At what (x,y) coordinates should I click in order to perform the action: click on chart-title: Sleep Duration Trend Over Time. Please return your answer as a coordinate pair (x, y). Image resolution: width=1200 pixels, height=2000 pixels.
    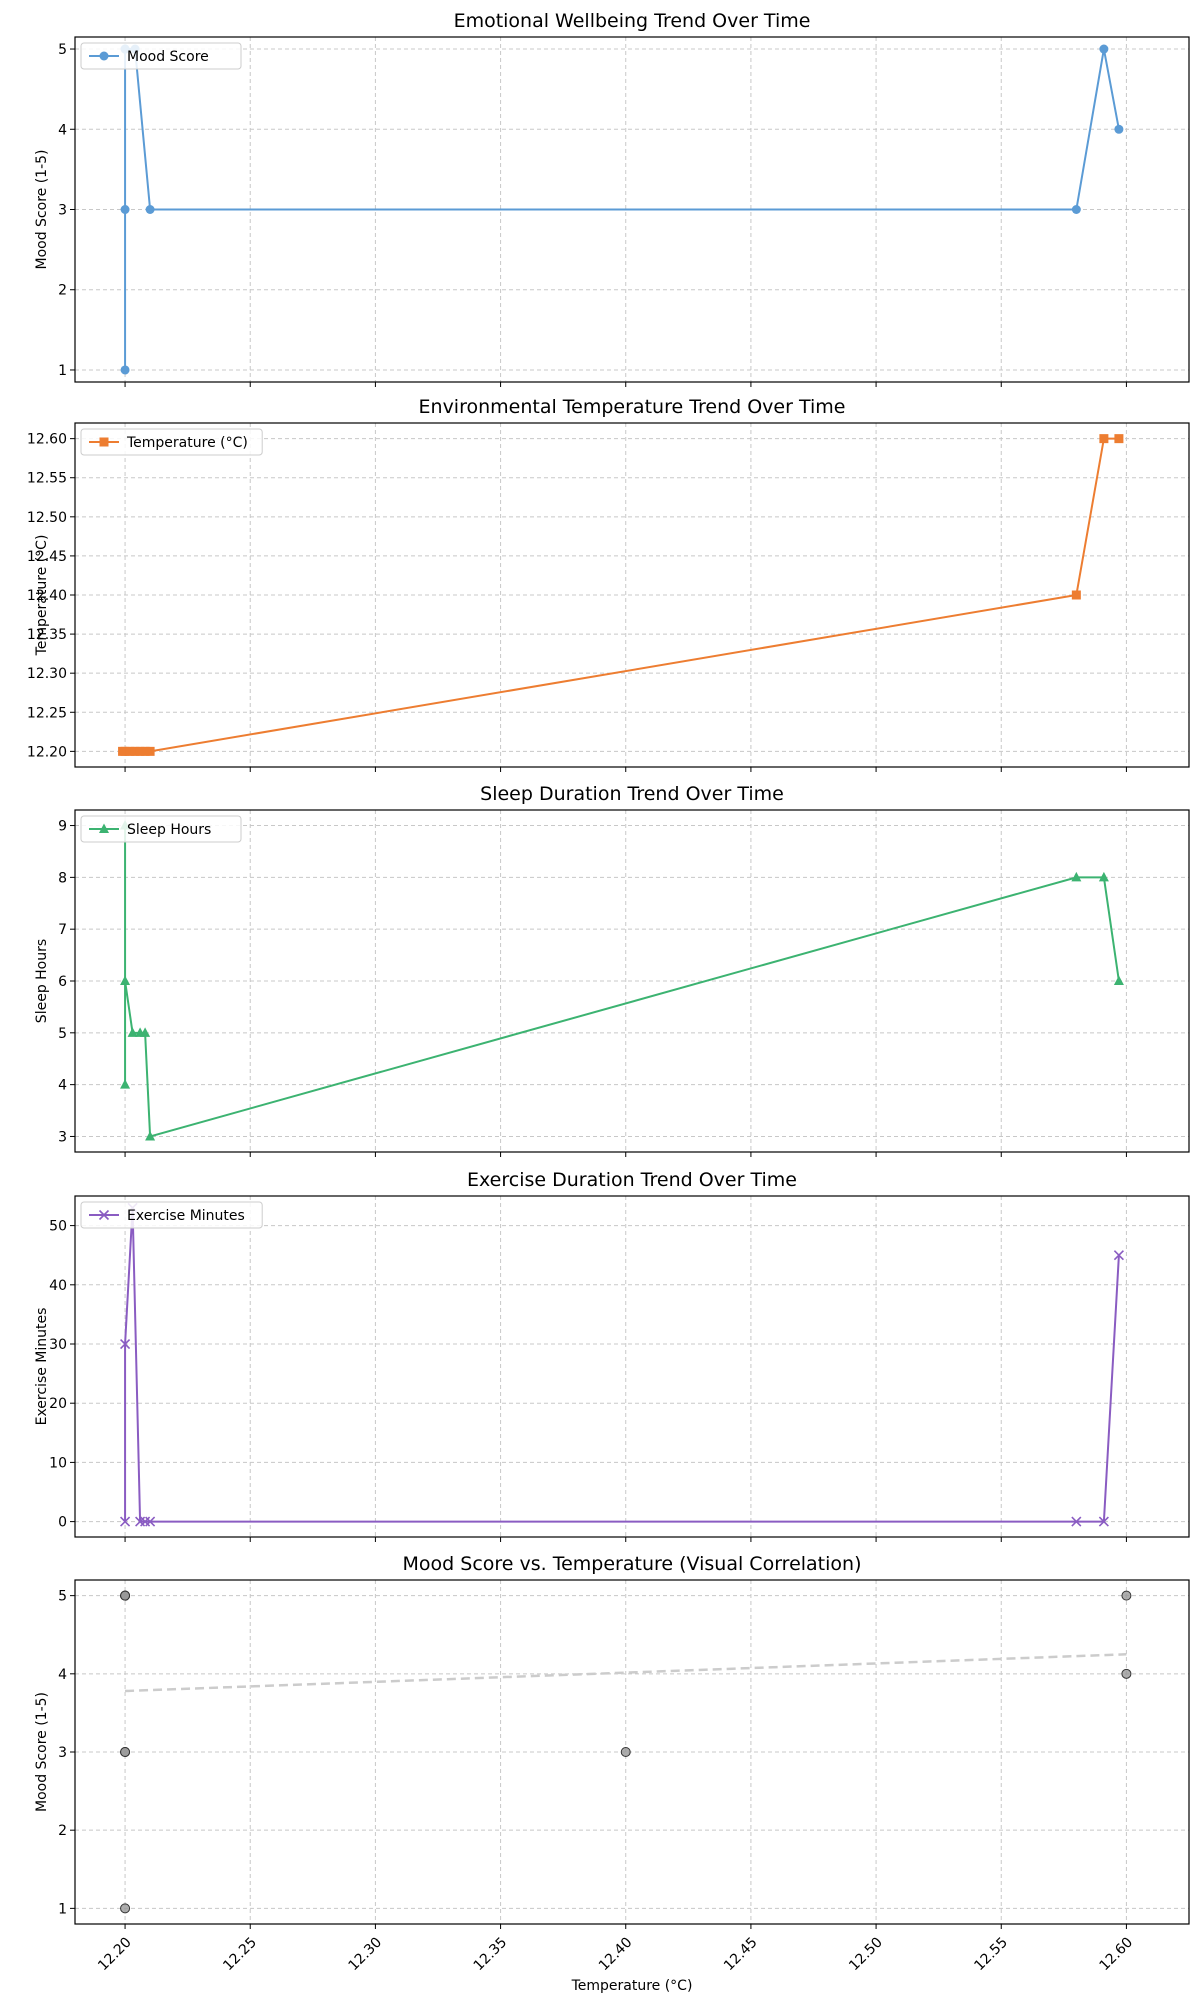
    Looking at the image, I should click on (632, 794).